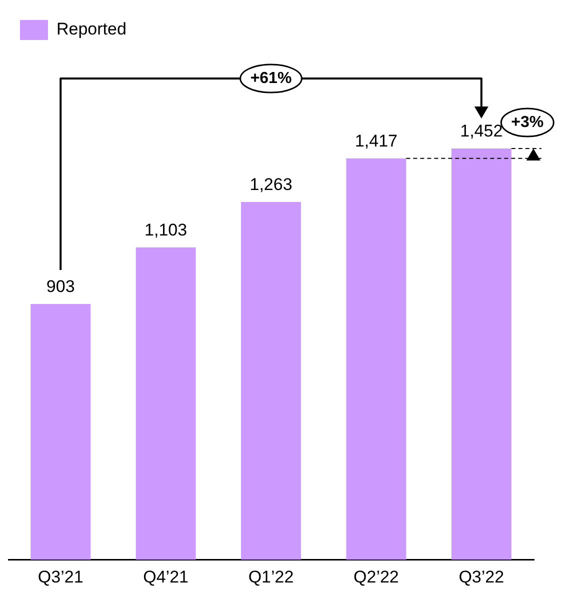 Image resolution: width=580 pixels, height=604 pixels. I want to click on data-label: 1,417, so click(376, 141).